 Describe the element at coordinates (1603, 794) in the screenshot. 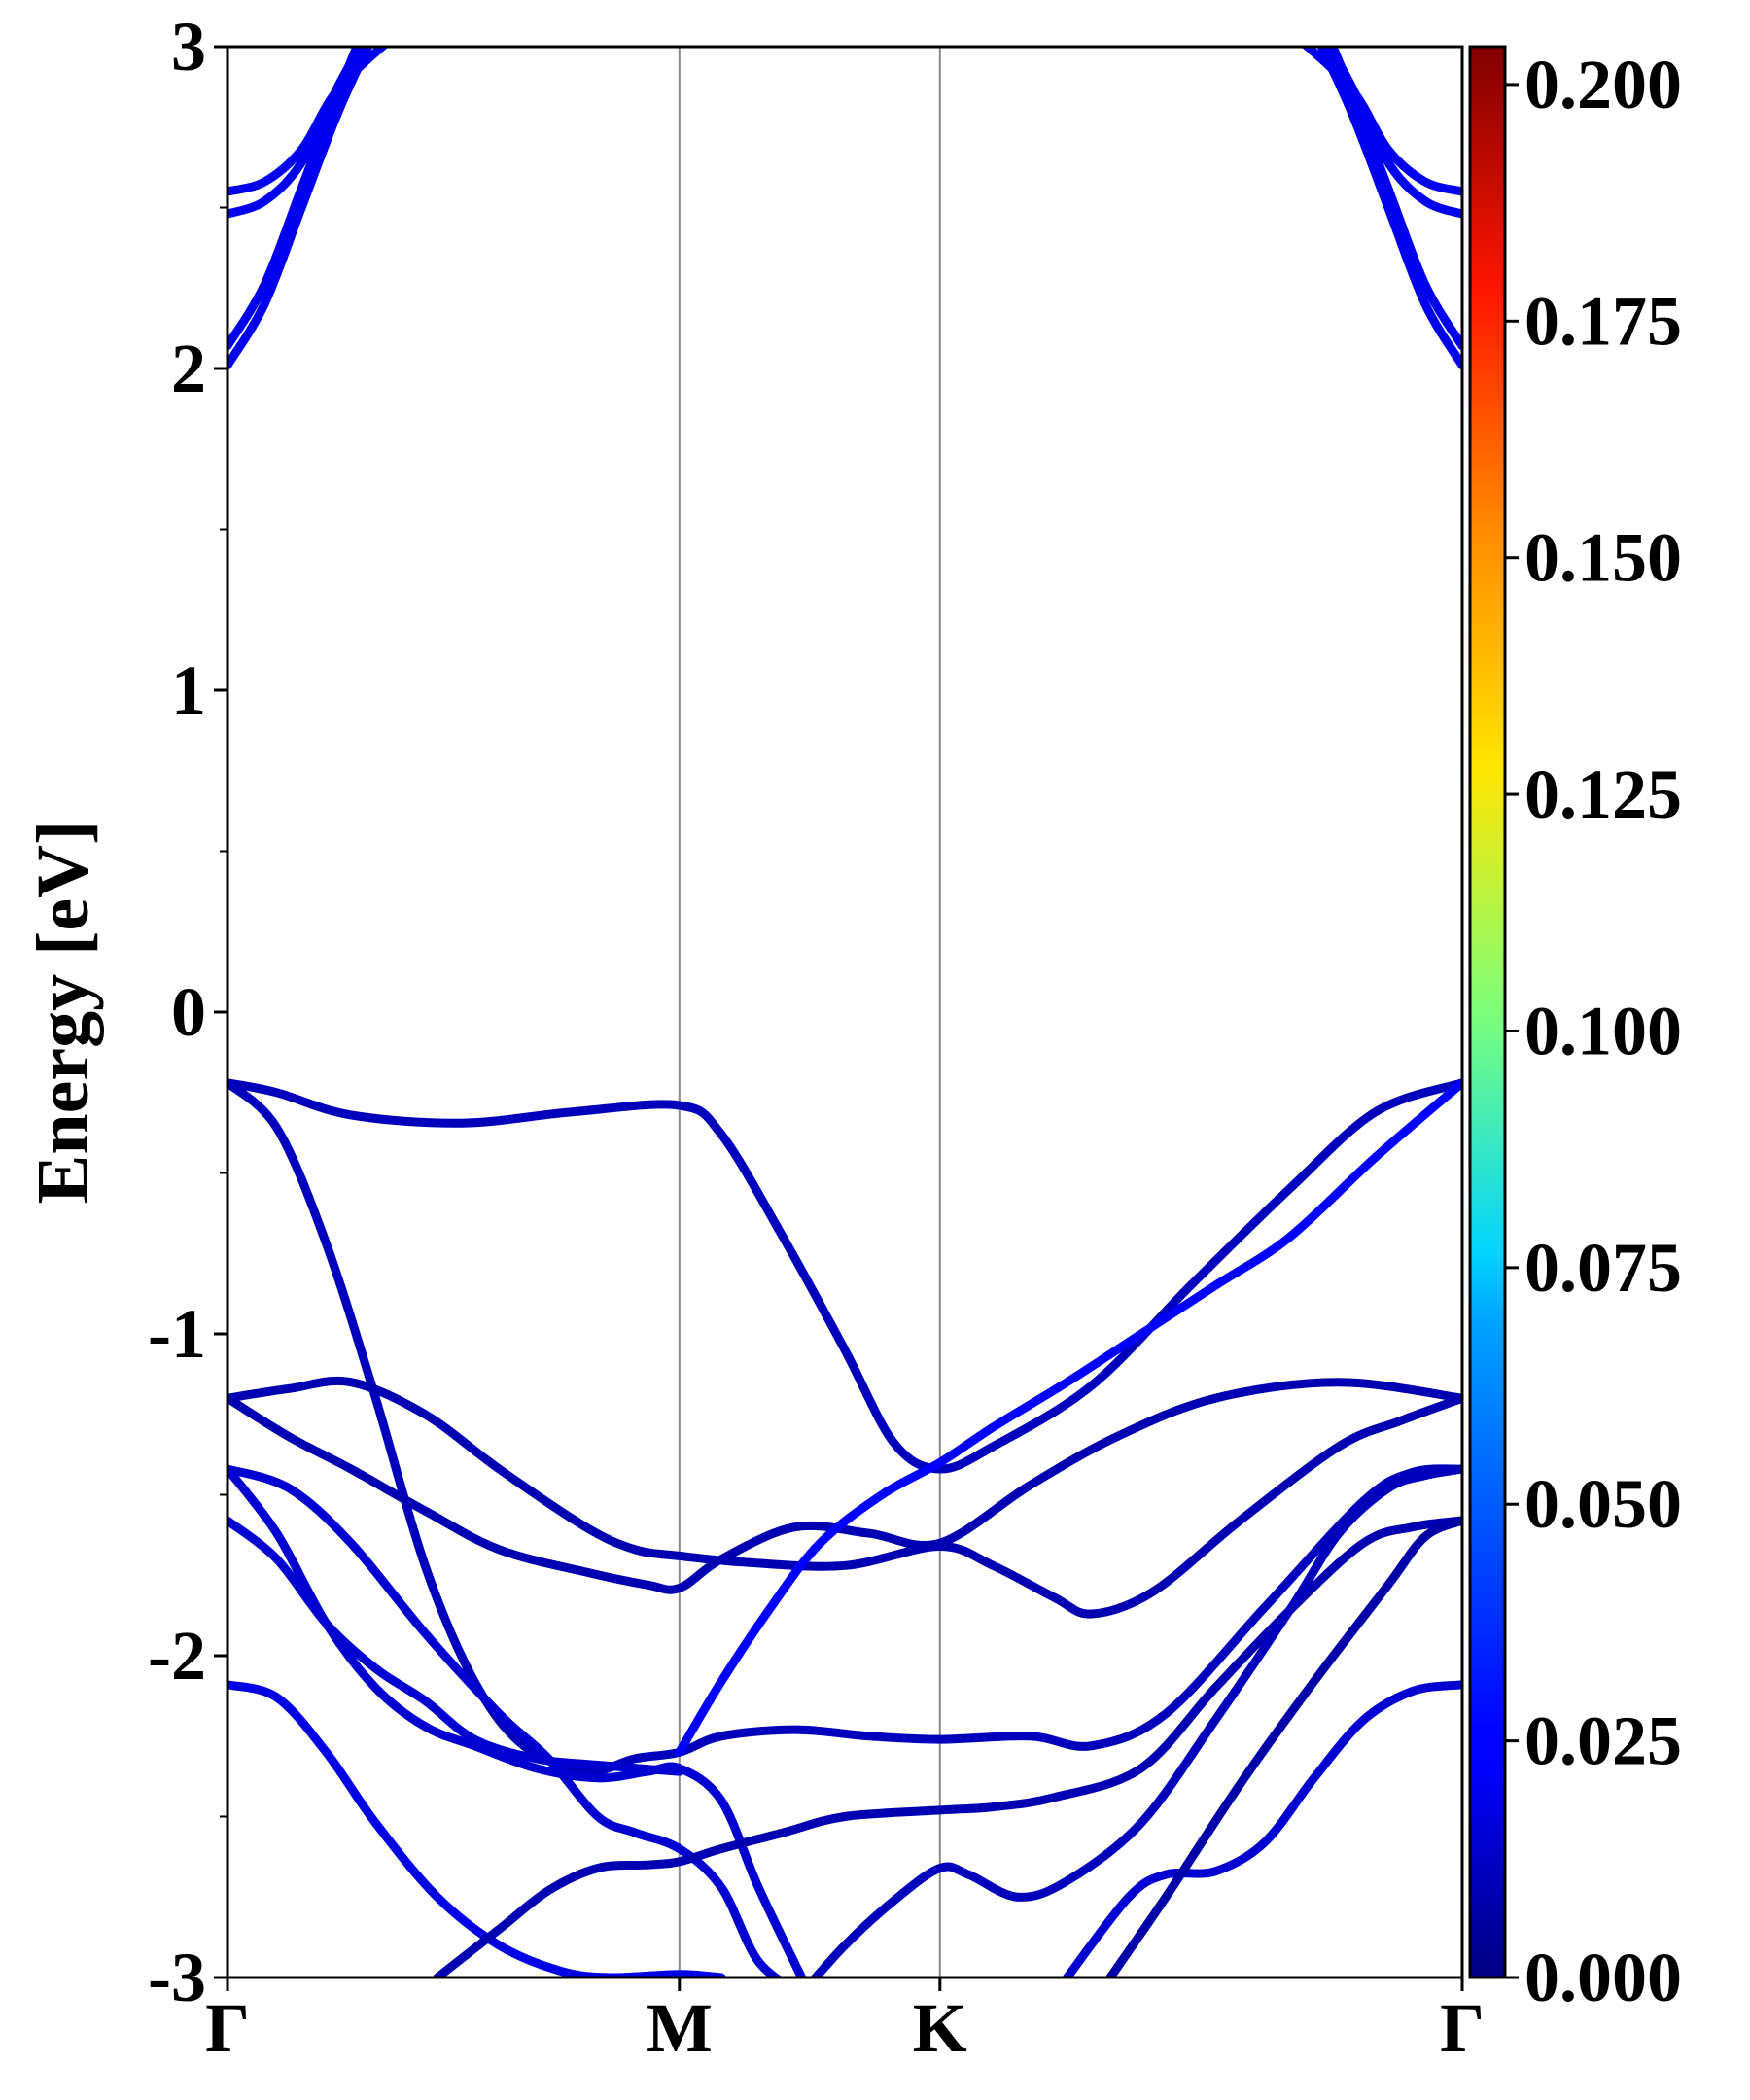

I see `colorbar-tick-label: 0.125` at that location.